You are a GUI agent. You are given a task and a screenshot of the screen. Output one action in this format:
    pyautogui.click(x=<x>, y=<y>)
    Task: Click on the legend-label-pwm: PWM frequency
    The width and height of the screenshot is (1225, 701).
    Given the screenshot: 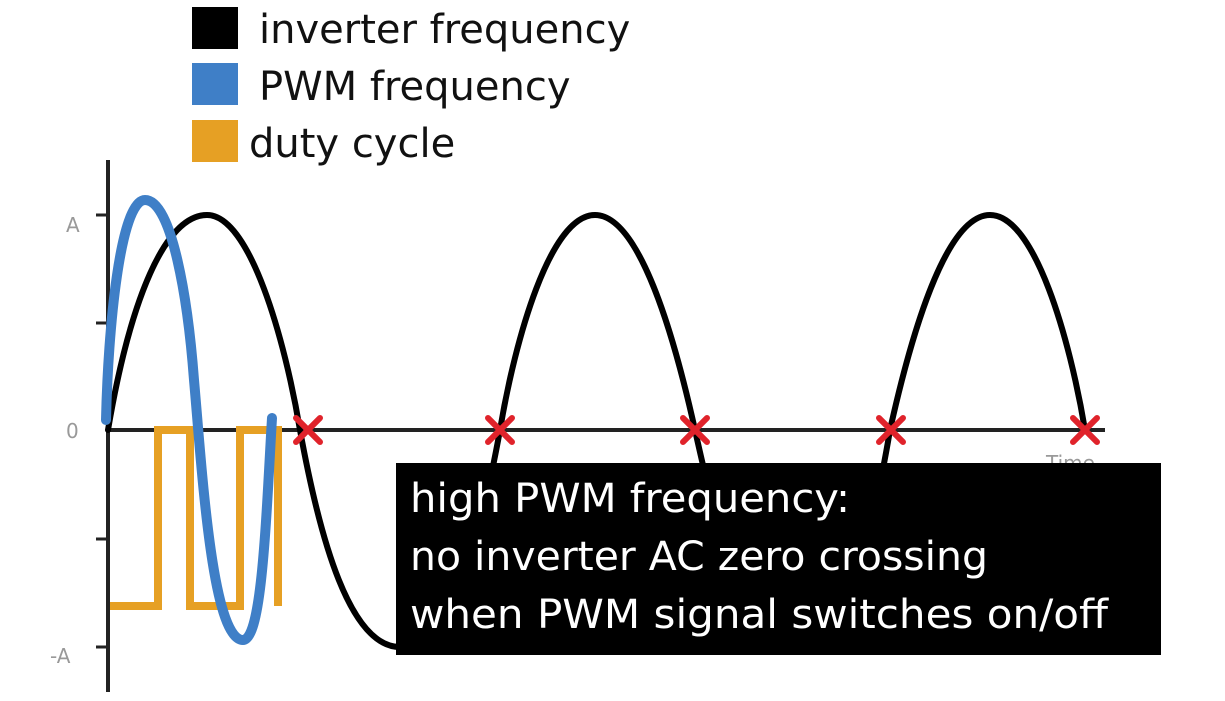 What is the action you would take?
    pyautogui.click(x=415, y=87)
    